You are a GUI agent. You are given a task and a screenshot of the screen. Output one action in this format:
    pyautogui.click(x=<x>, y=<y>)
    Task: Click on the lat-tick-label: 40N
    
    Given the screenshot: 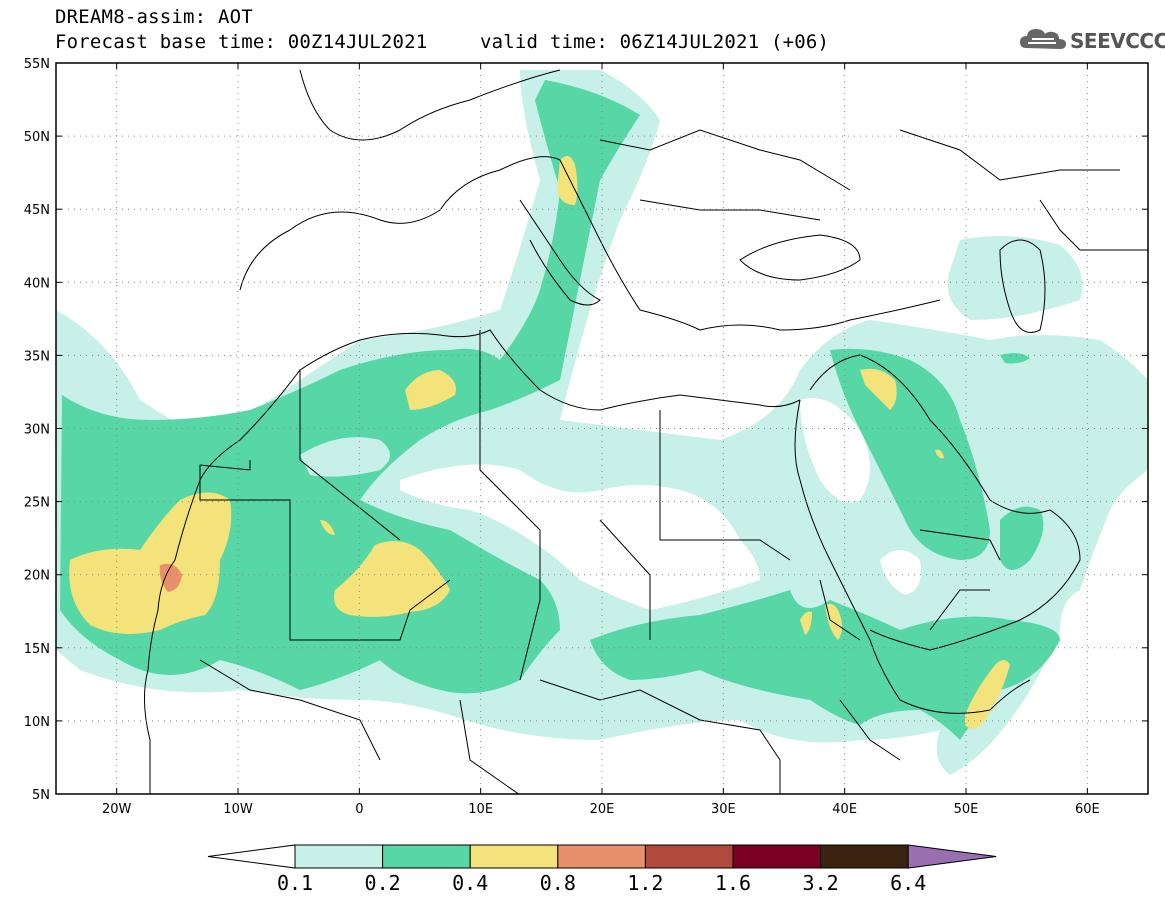 What is the action you would take?
    pyautogui.click(x=37, y=283)
    